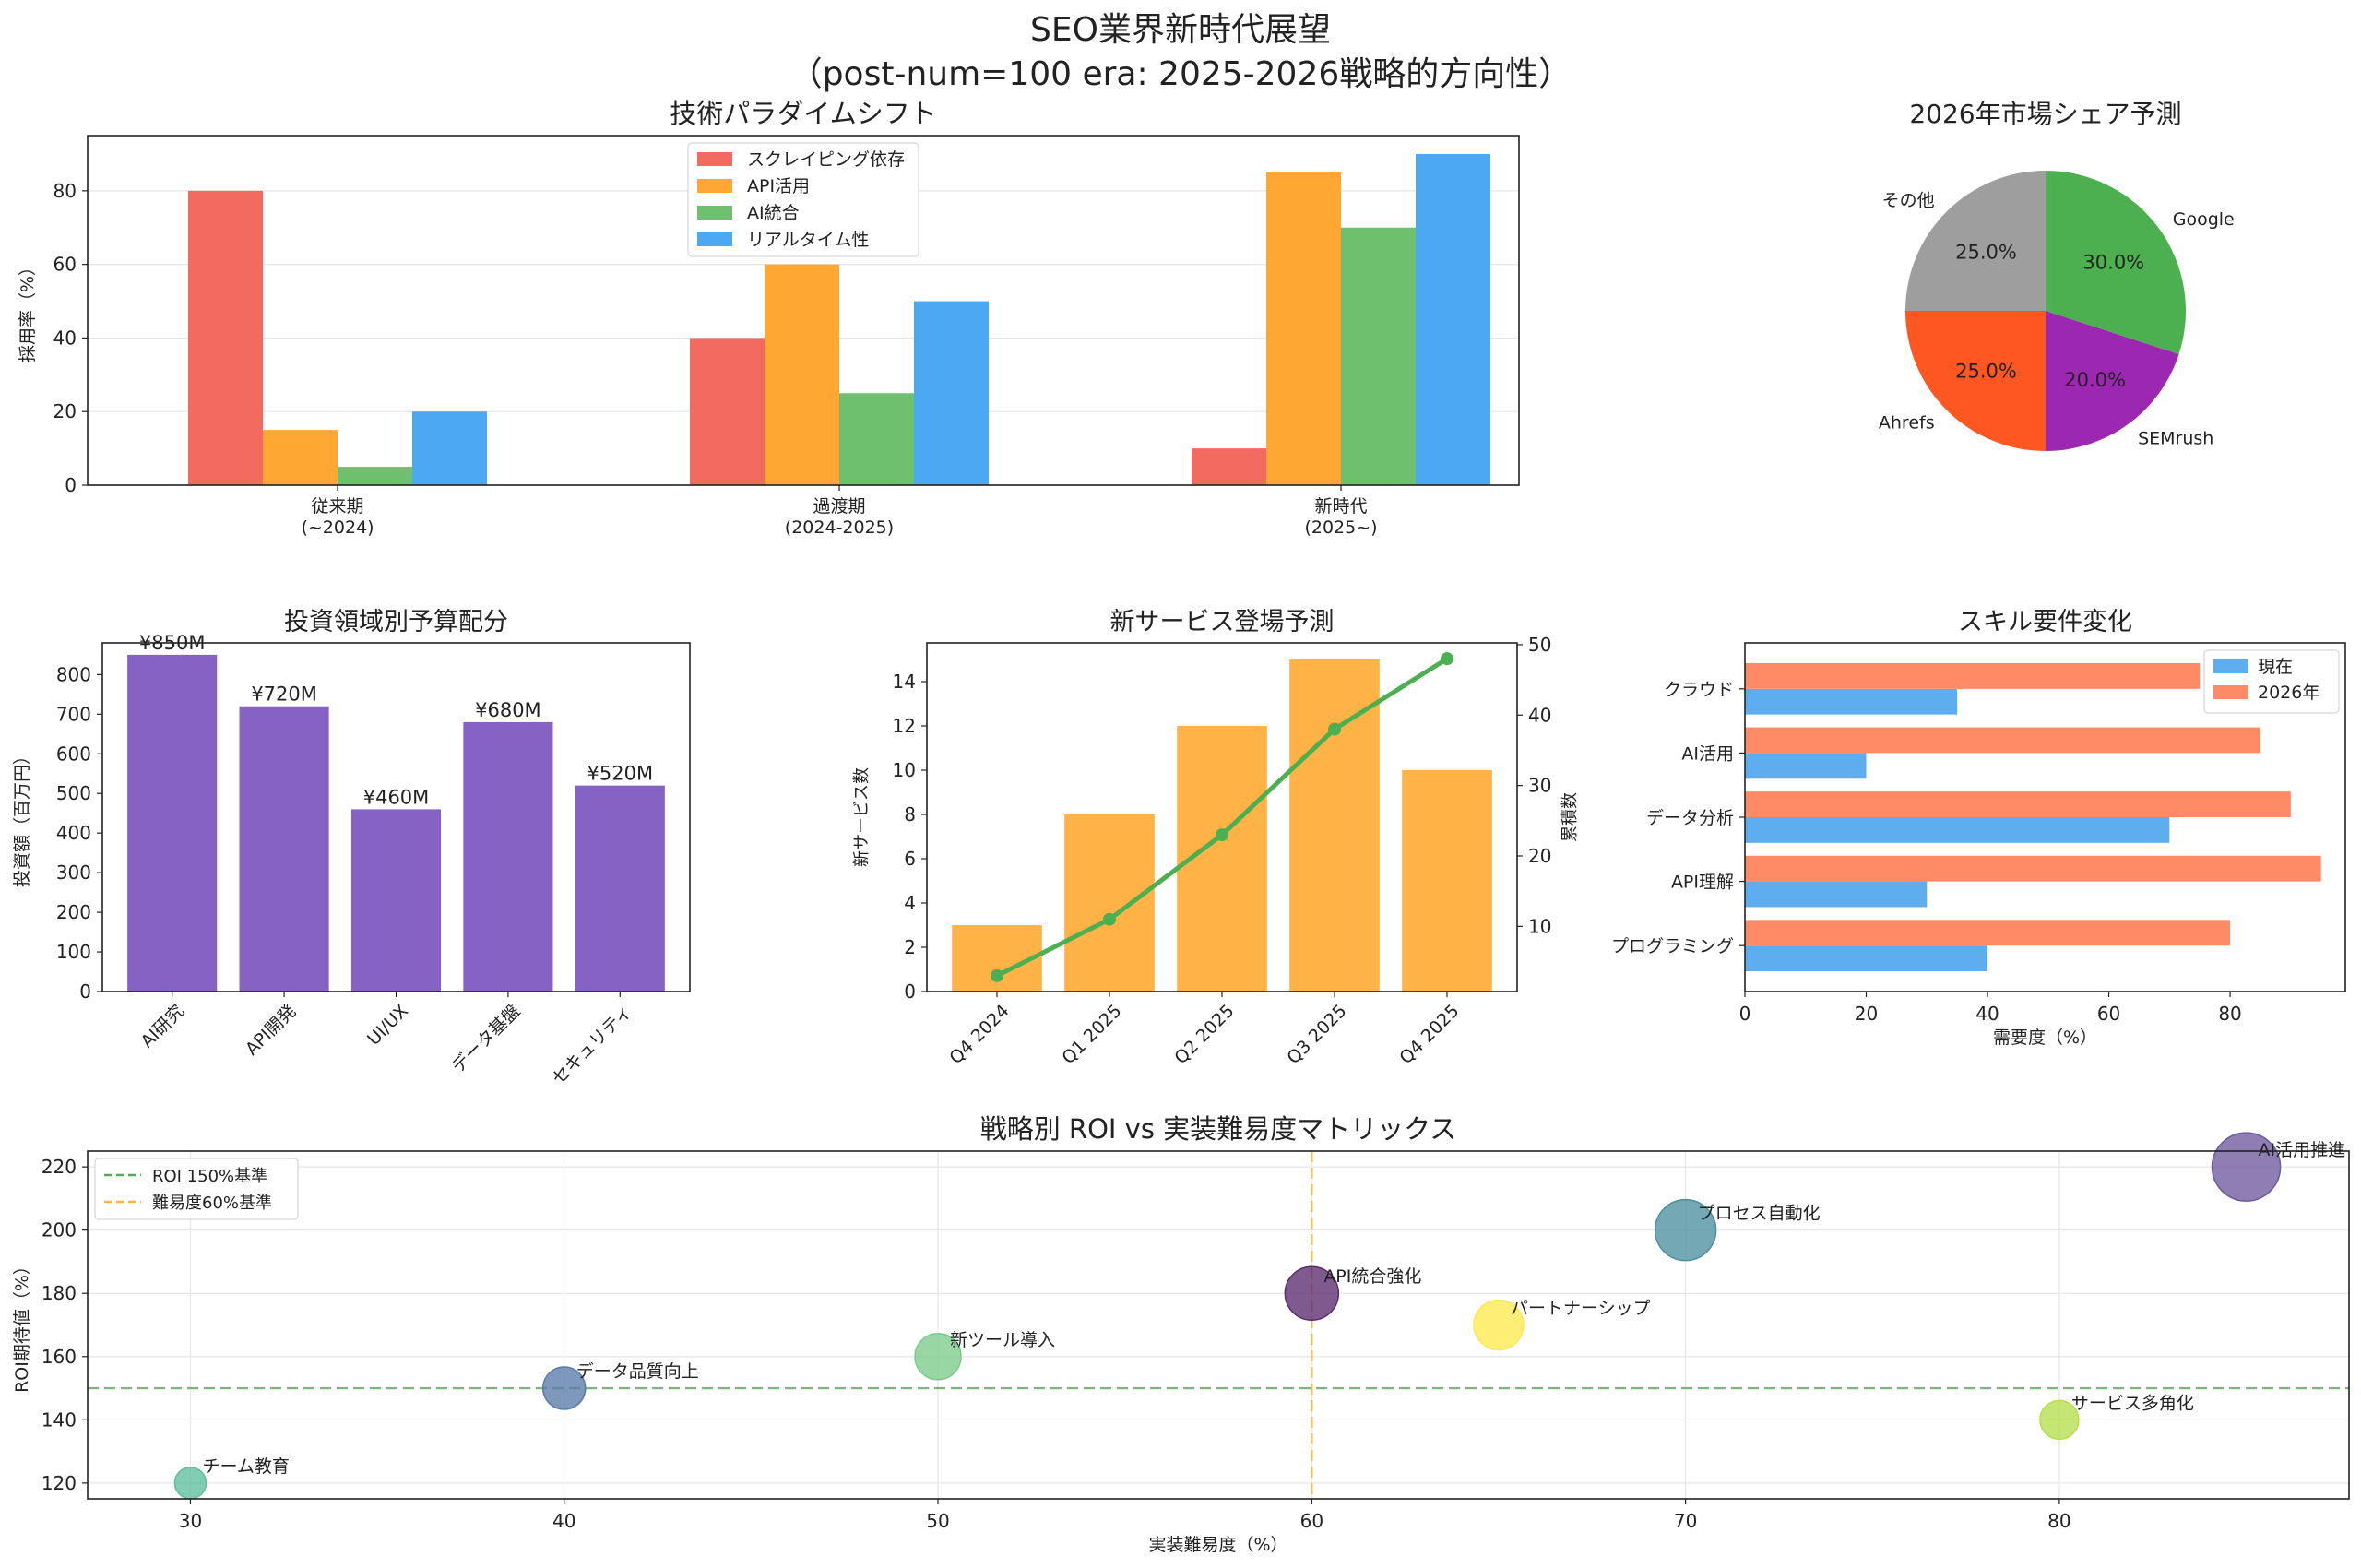  I want to click on skills-xtick-label: 40, so click(1987, 1014).